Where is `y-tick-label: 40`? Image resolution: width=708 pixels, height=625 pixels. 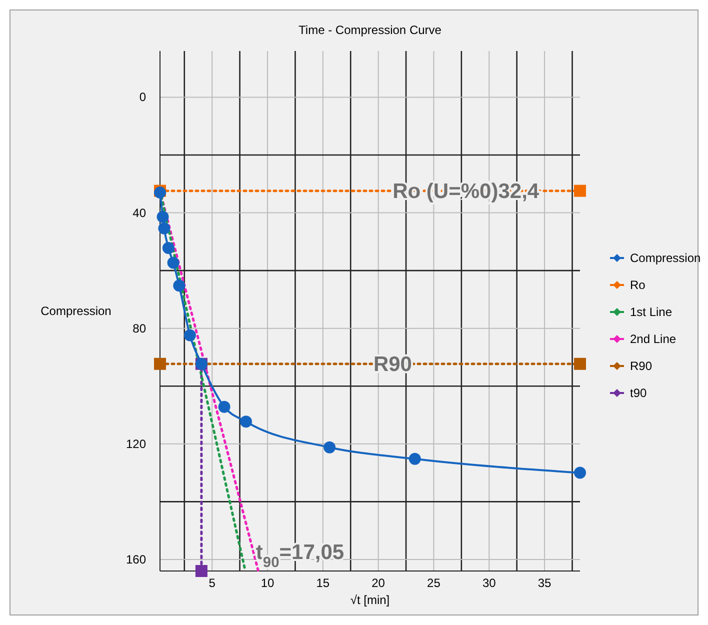 y-tick-label: 40 is located at coordinates (139, 213).